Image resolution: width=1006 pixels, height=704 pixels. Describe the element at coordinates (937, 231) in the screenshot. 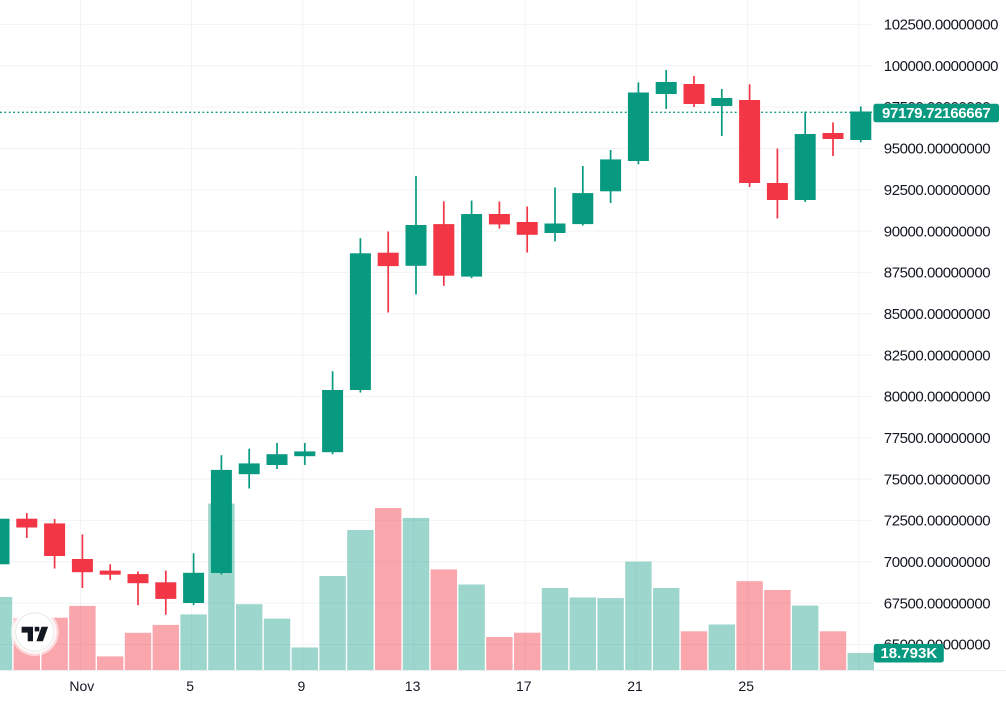

I see `svg-text: 90000.00000000` at that location.